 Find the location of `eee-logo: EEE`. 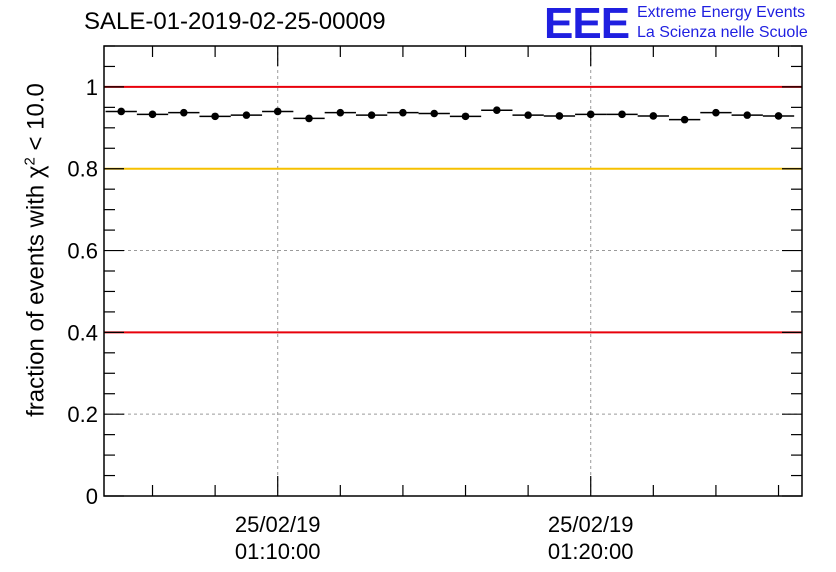

eee-logo: EEE is located at coordinates (587, 24).